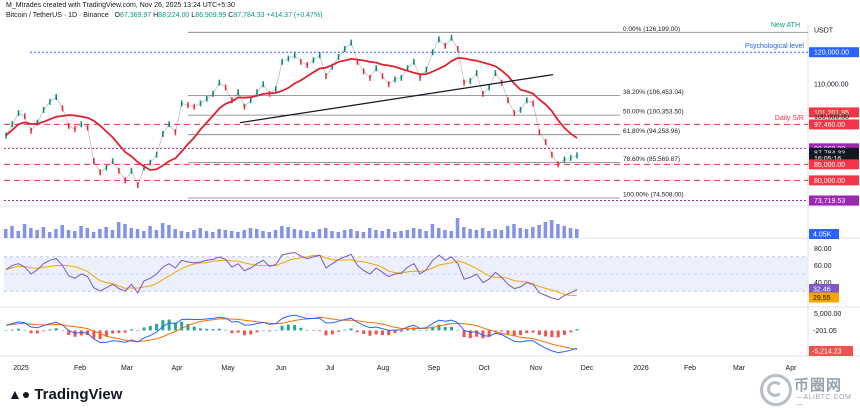 This screenshot has height=411, width=860. I want to click on watermark-url: —ALIBTC.COM—, so click(824, 401).